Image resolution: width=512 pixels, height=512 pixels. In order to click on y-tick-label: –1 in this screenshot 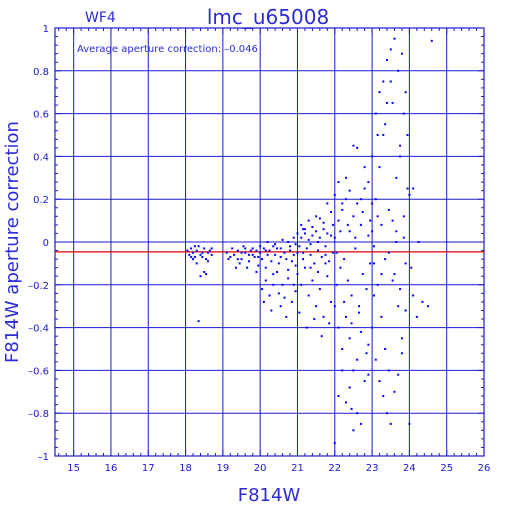, I will do `click(43, 457)`.